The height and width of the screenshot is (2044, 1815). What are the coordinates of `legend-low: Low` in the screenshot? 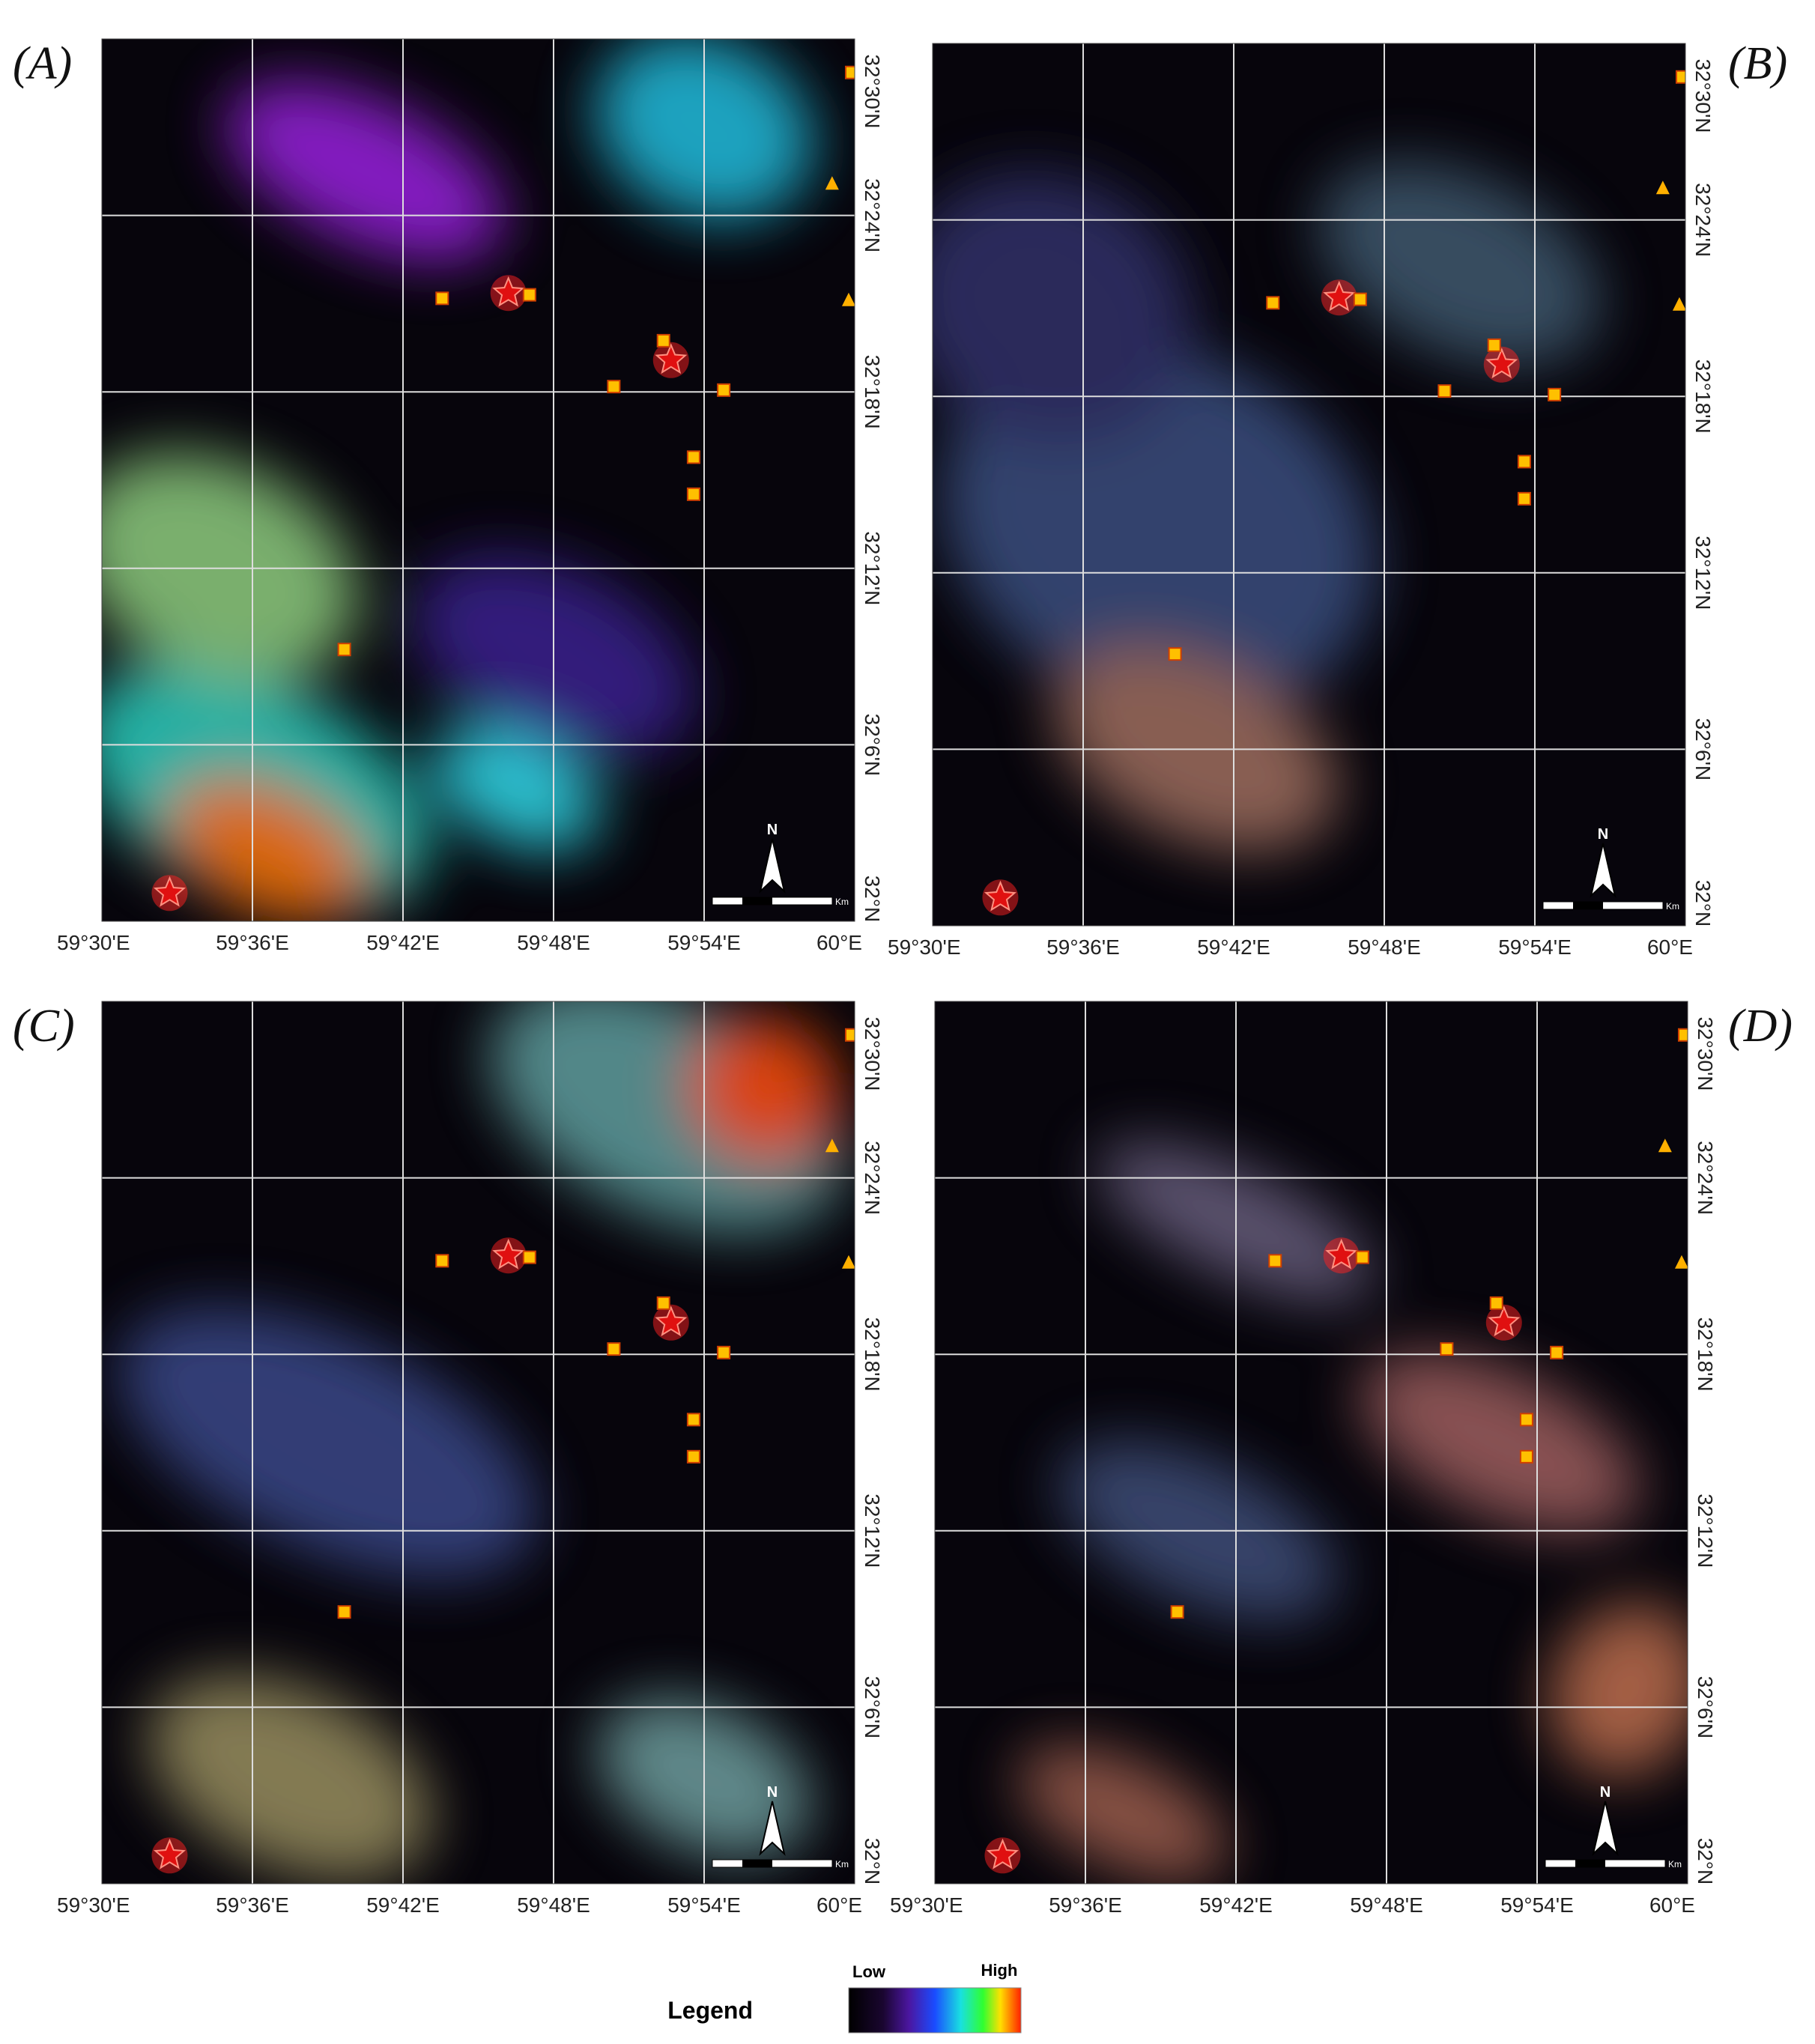 It's located at (869, 1971).